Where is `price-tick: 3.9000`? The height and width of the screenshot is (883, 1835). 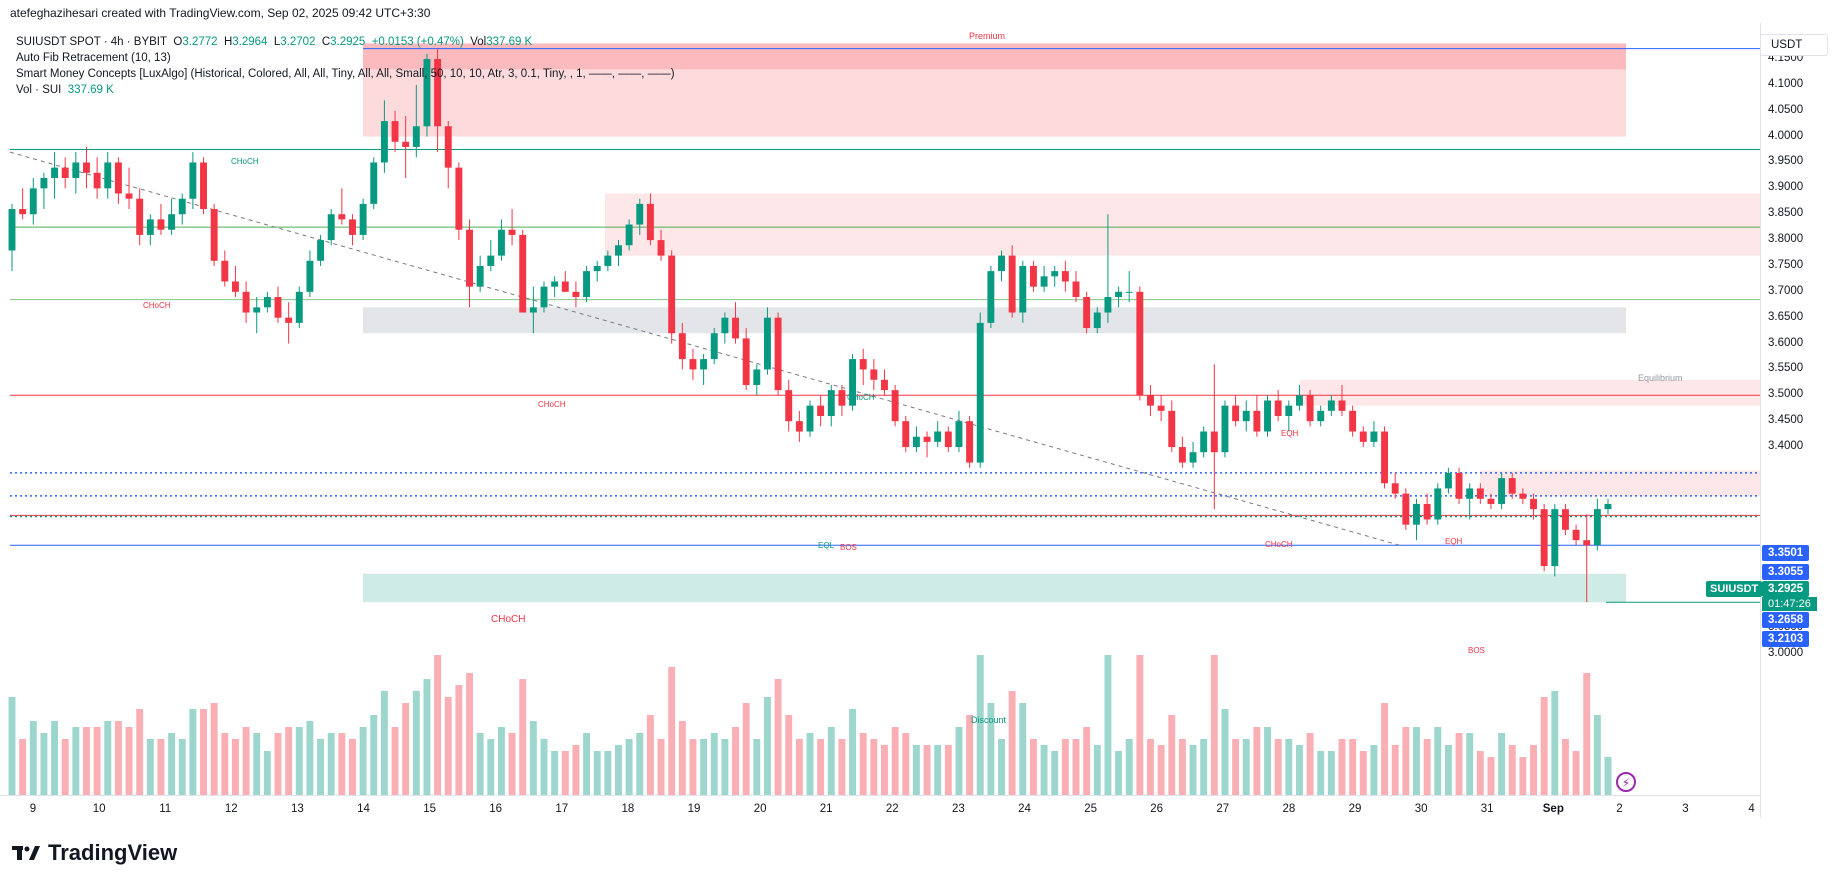 price-tick: 3.9000 is located at coordinates (1785, 187).